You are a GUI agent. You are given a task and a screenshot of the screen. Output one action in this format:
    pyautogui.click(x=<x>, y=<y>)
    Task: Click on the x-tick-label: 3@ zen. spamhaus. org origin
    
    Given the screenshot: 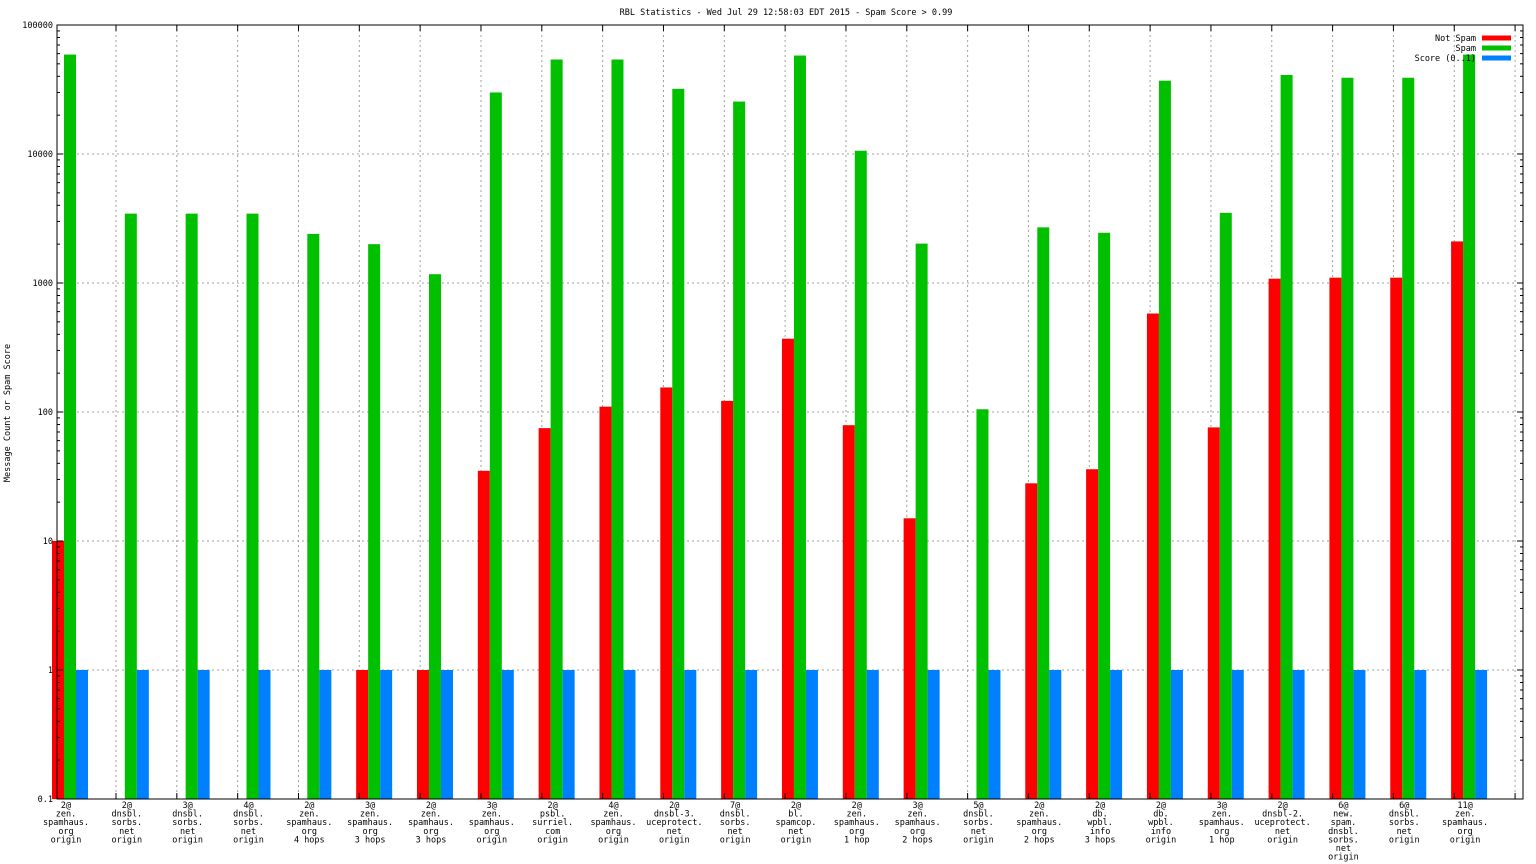 What is the action you would take?
    pyautogui.click(x=492, y=823)
    